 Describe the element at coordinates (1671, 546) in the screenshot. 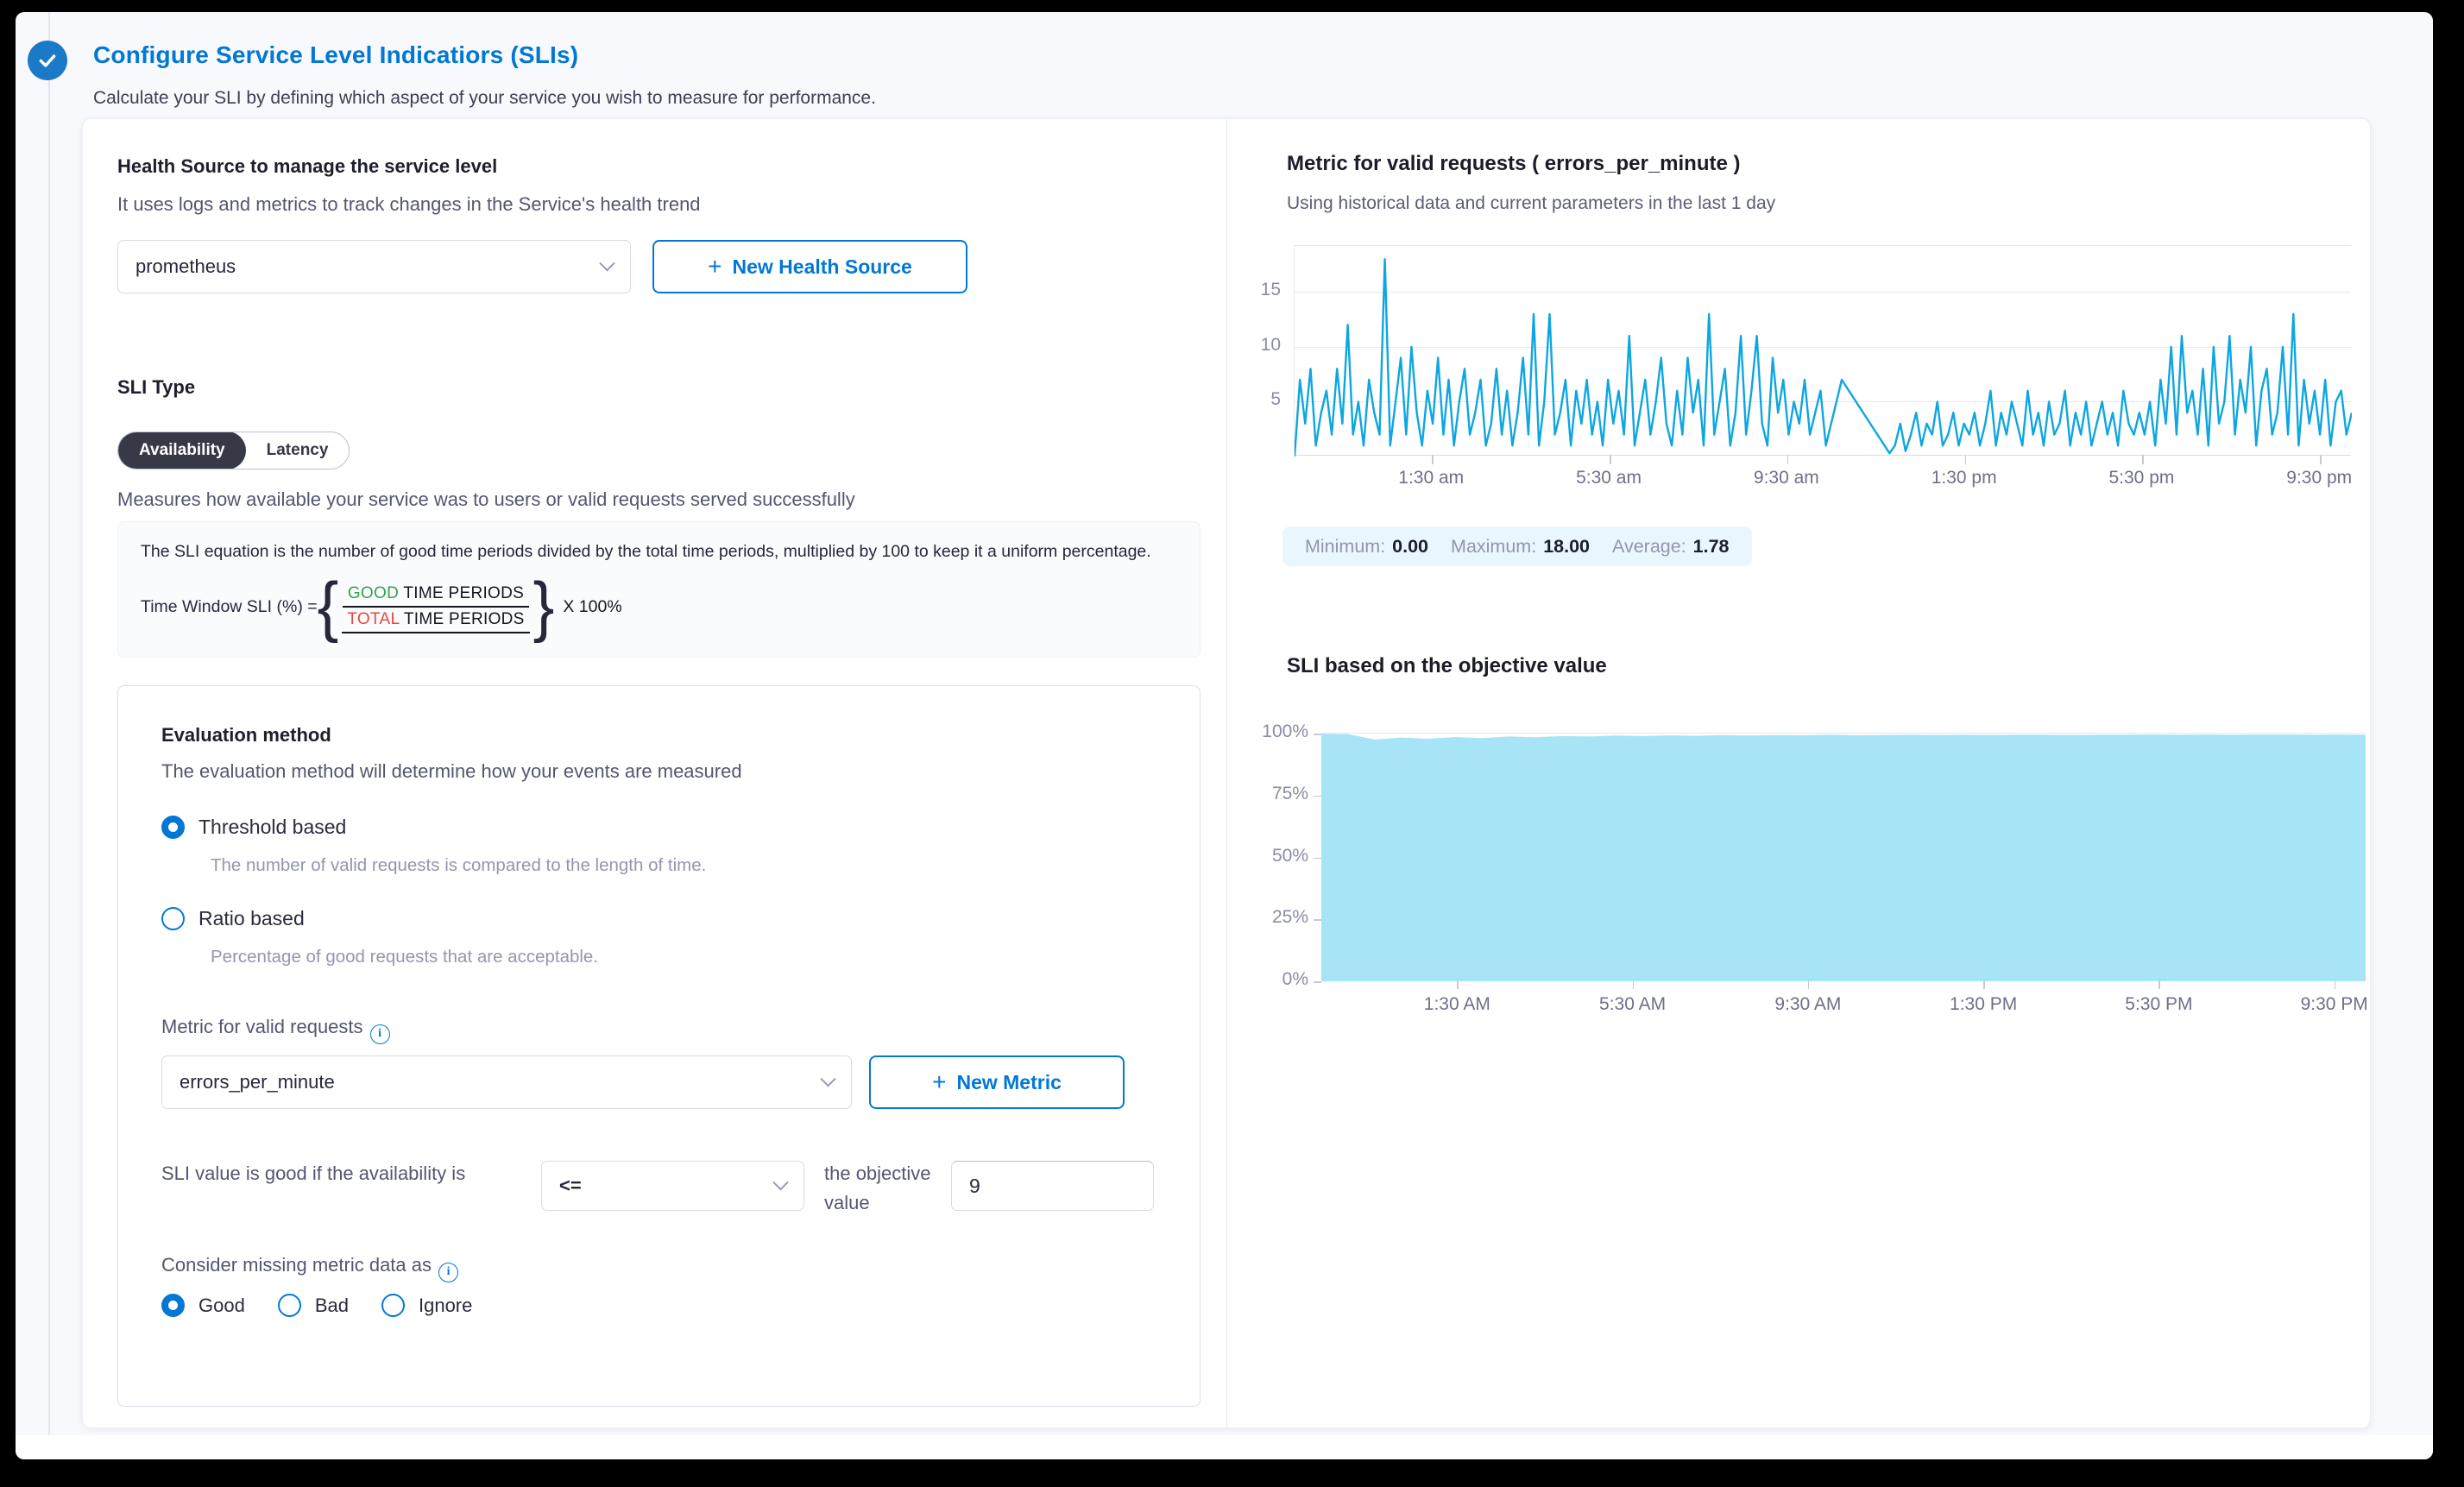

I see `stat-average: Average: 1.78` at that location.